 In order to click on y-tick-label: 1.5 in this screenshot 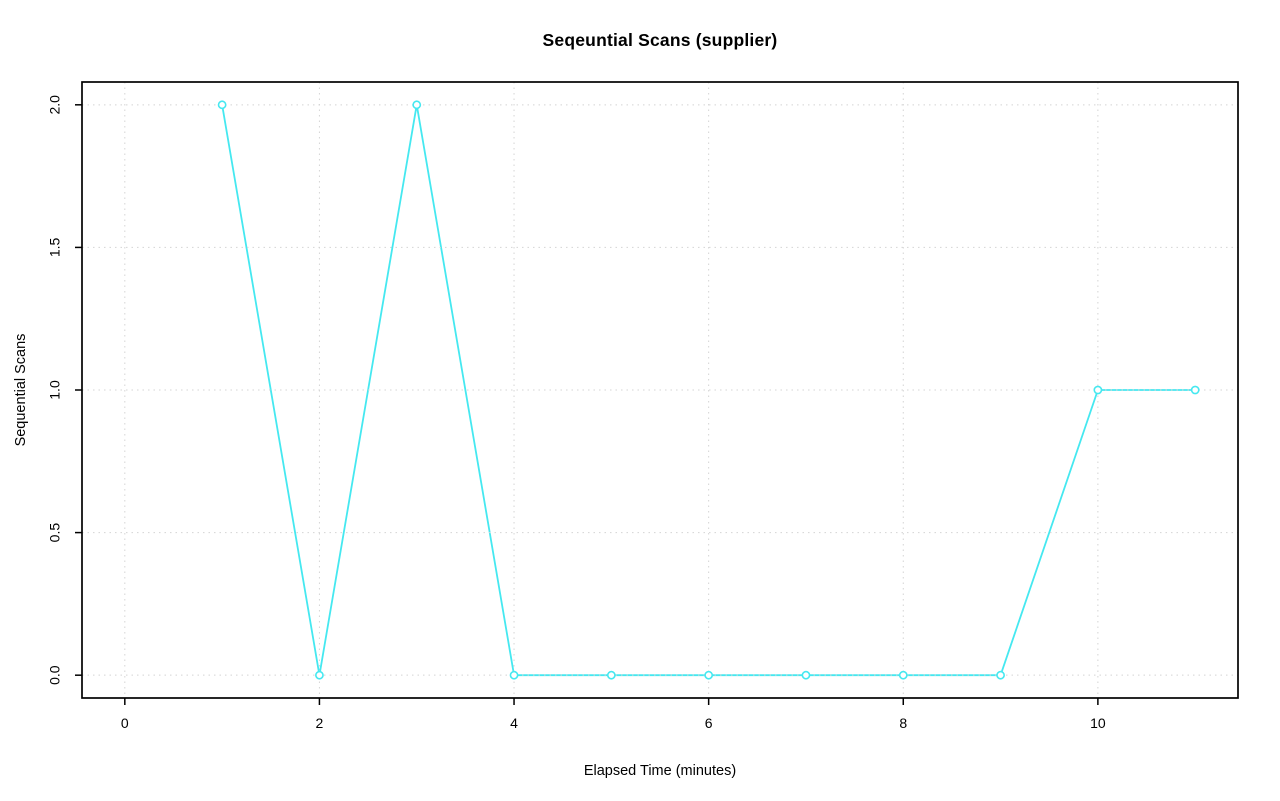, I will do `click(55, 247)`.